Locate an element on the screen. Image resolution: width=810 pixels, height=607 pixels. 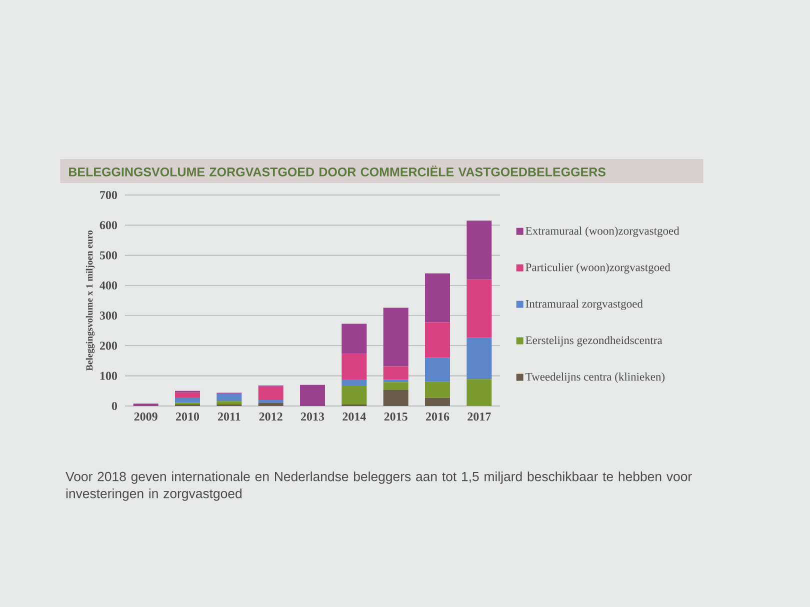
x-tick-label: 2016 is located at coordinates (438, 416).